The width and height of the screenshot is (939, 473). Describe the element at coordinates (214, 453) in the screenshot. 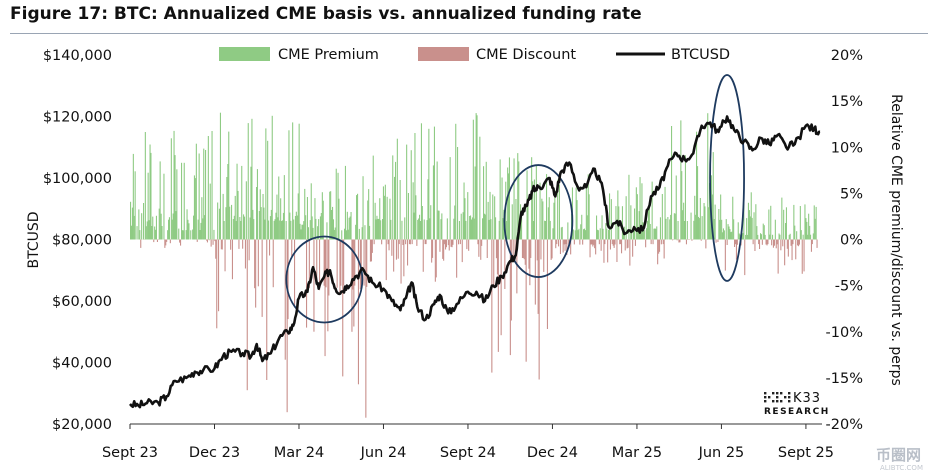

I see `x-tick-label: Dec 23` at that location.